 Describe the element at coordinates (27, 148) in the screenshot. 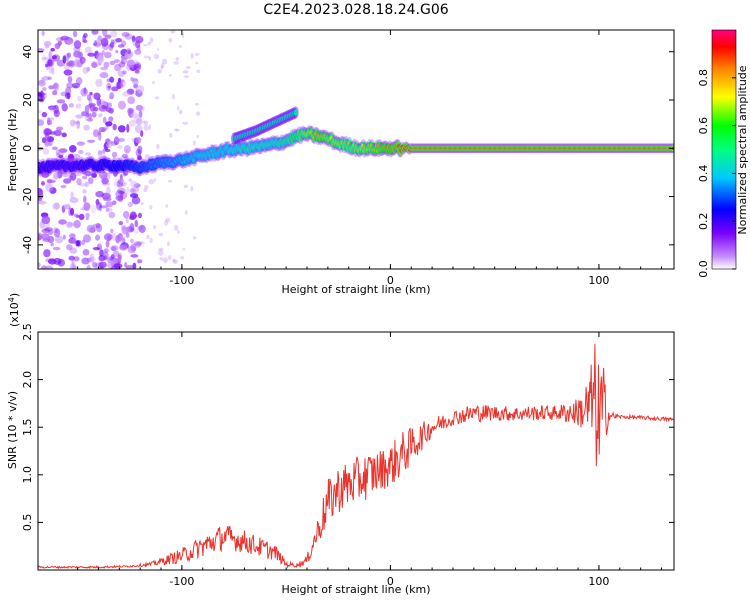

I see `y-tick-label: 0` at that location.